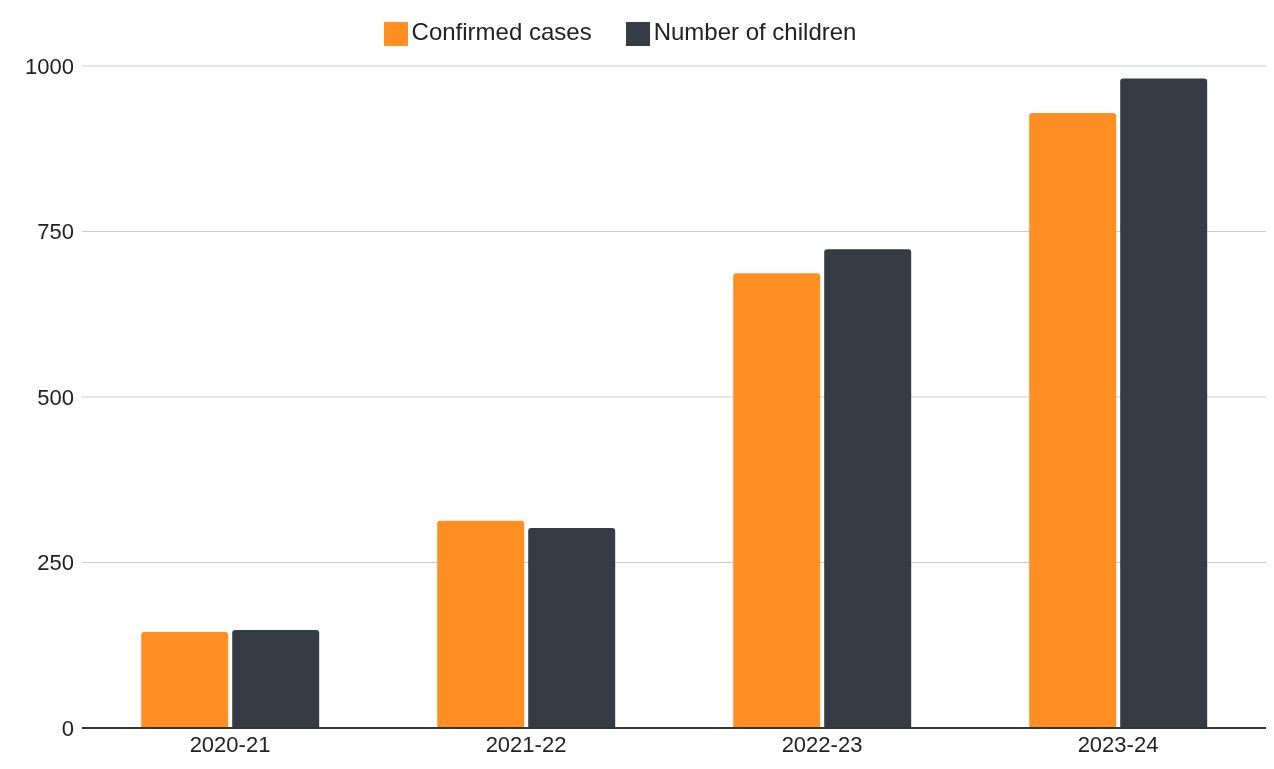  Describe the element at coordinates (822, 744) in the screenshot. I see `x-tick-label: 2022-23` at that location.